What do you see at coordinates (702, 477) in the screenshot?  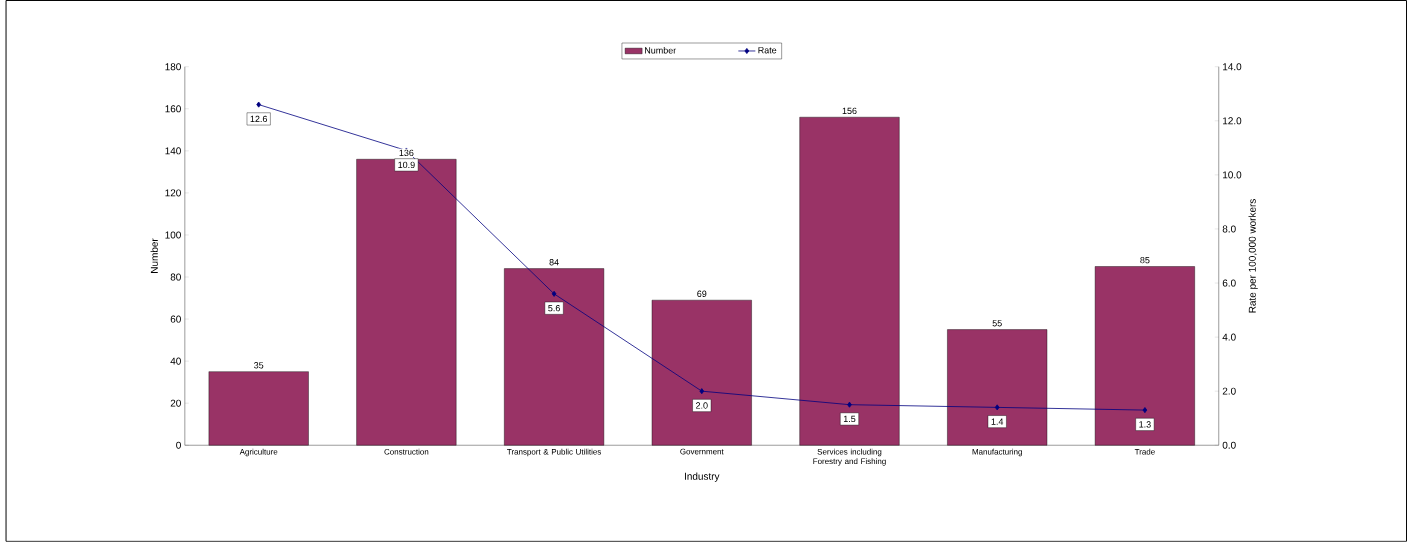 I see `x-axis-title: Industry` at bounding box center [702, 477].